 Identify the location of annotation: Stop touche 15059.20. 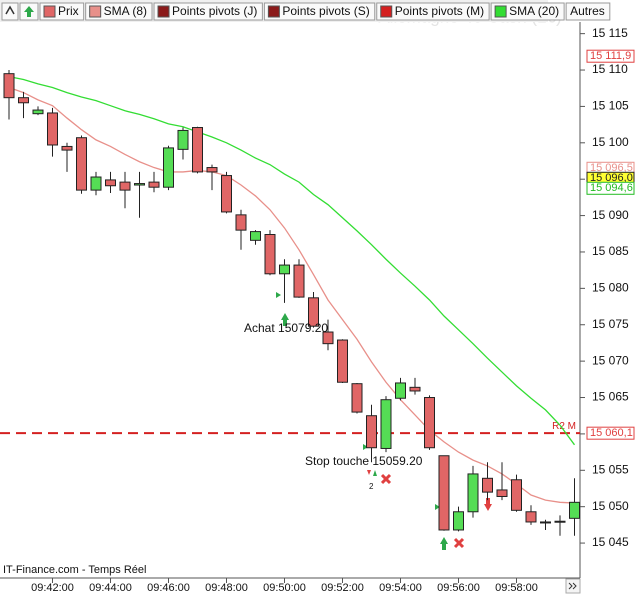
(364, 461).